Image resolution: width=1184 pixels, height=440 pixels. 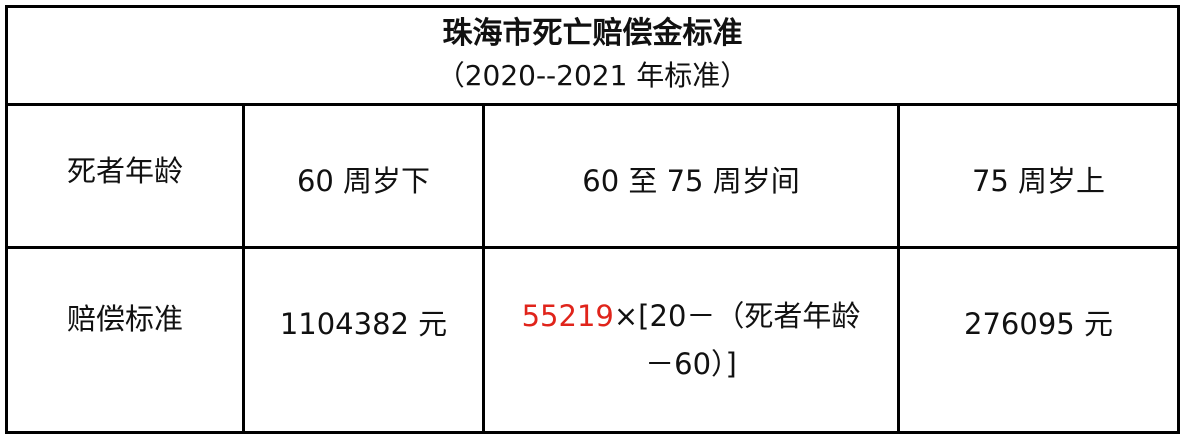 I want to click on value-under-60: 1104382 元, so click(x=363, y=324).